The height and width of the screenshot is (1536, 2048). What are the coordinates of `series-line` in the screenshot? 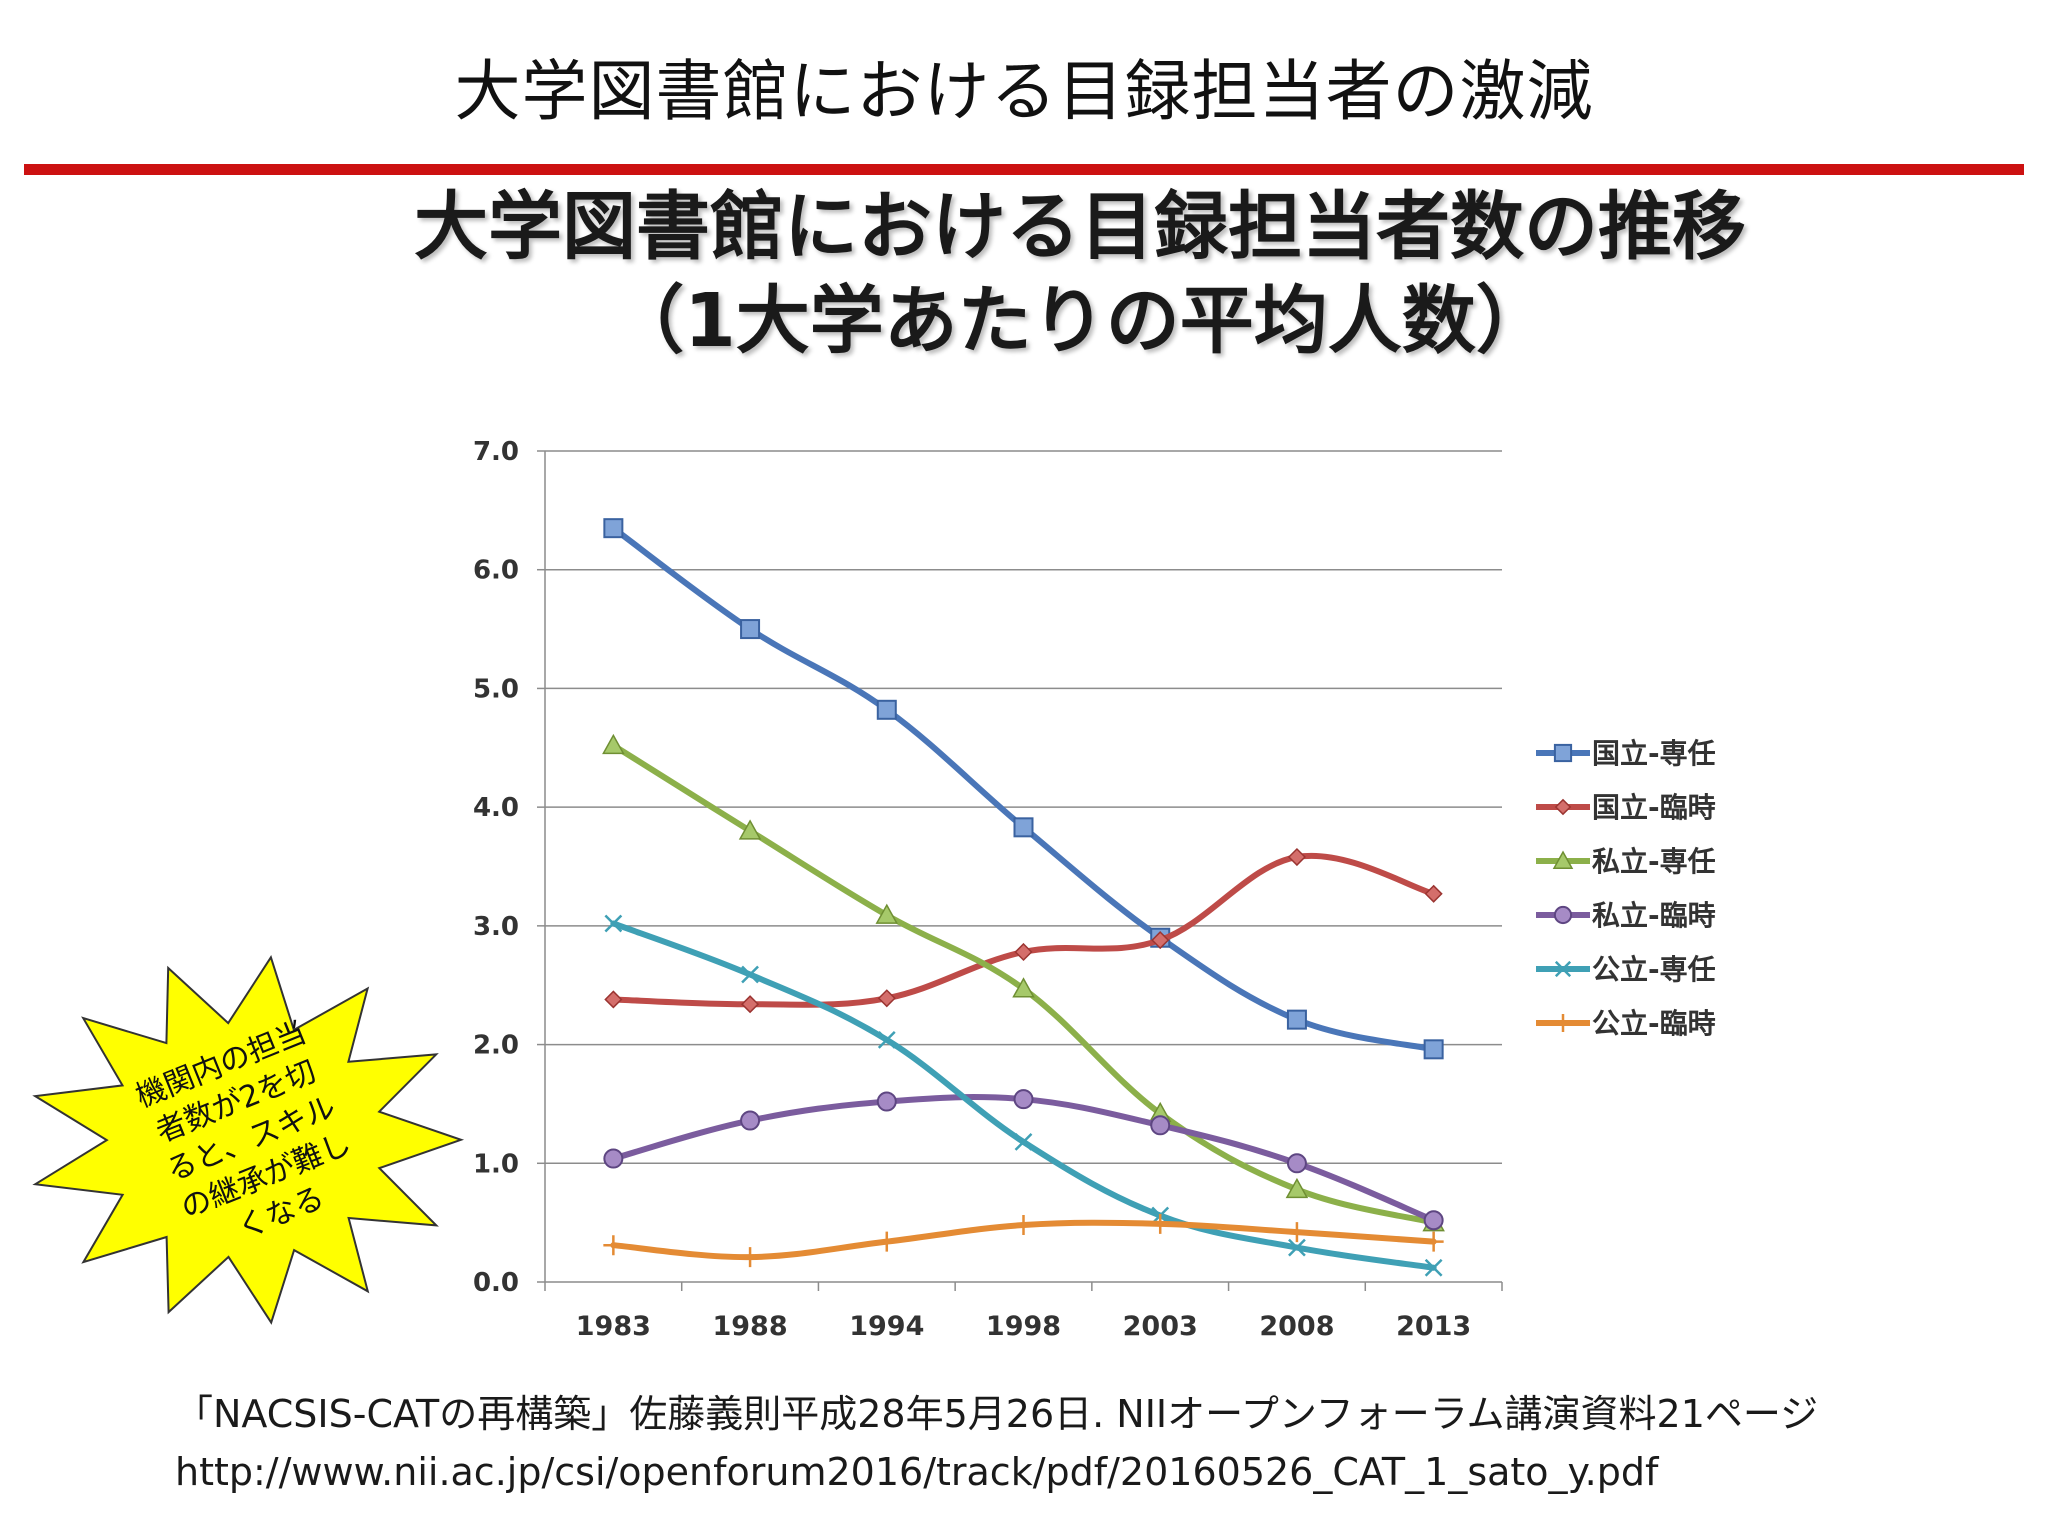 It's located at (1023, 1159).